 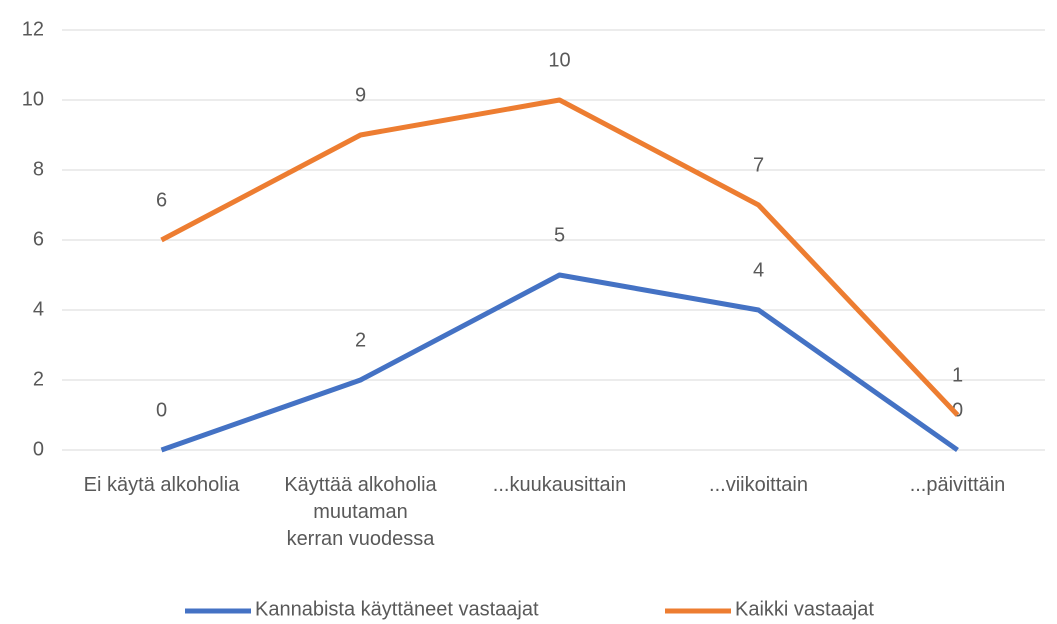 I want to click on data-label: 2, so click(x=360, y=340).